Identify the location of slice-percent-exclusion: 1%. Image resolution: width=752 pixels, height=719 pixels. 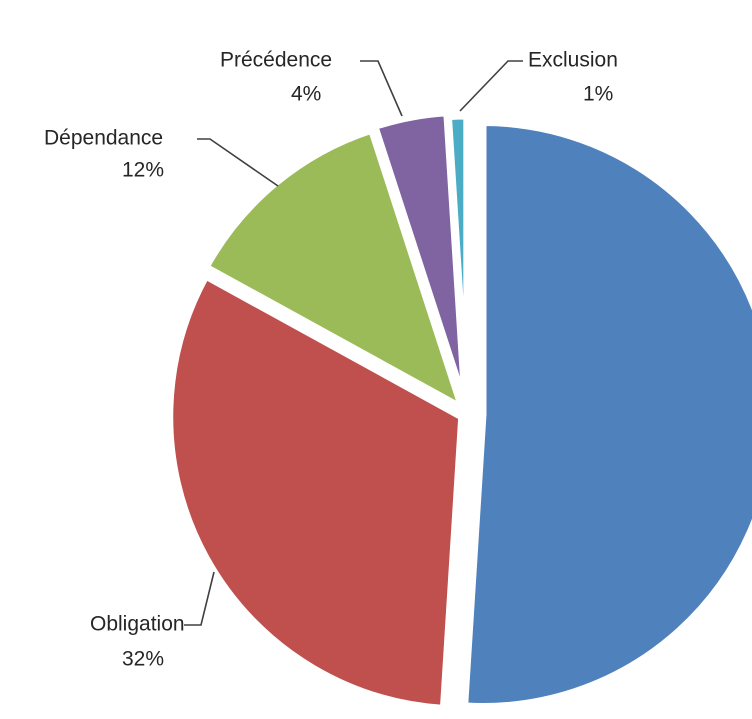
(598, 94).